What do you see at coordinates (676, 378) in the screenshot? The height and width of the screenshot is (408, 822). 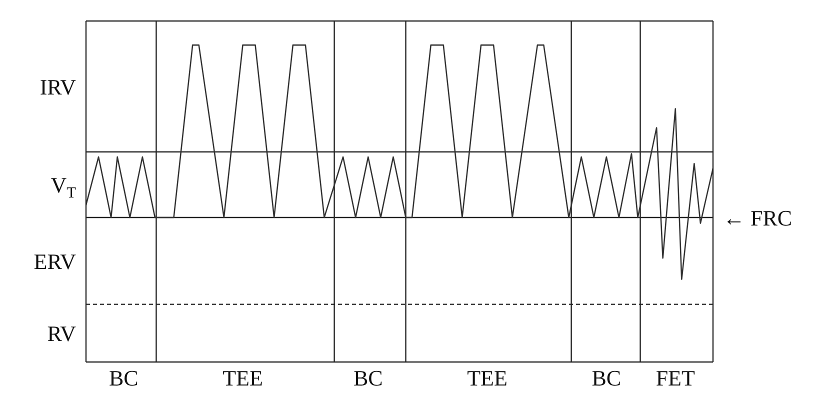 I see `x-tick-label: FET` at bounding box center [676, 378].